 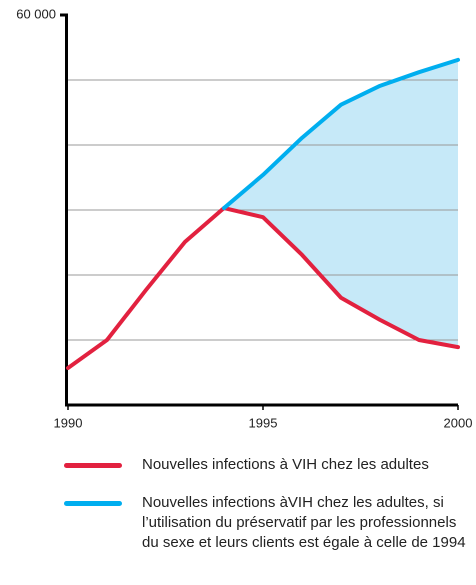 I want to click on series-line, so click(x=341, y=134).